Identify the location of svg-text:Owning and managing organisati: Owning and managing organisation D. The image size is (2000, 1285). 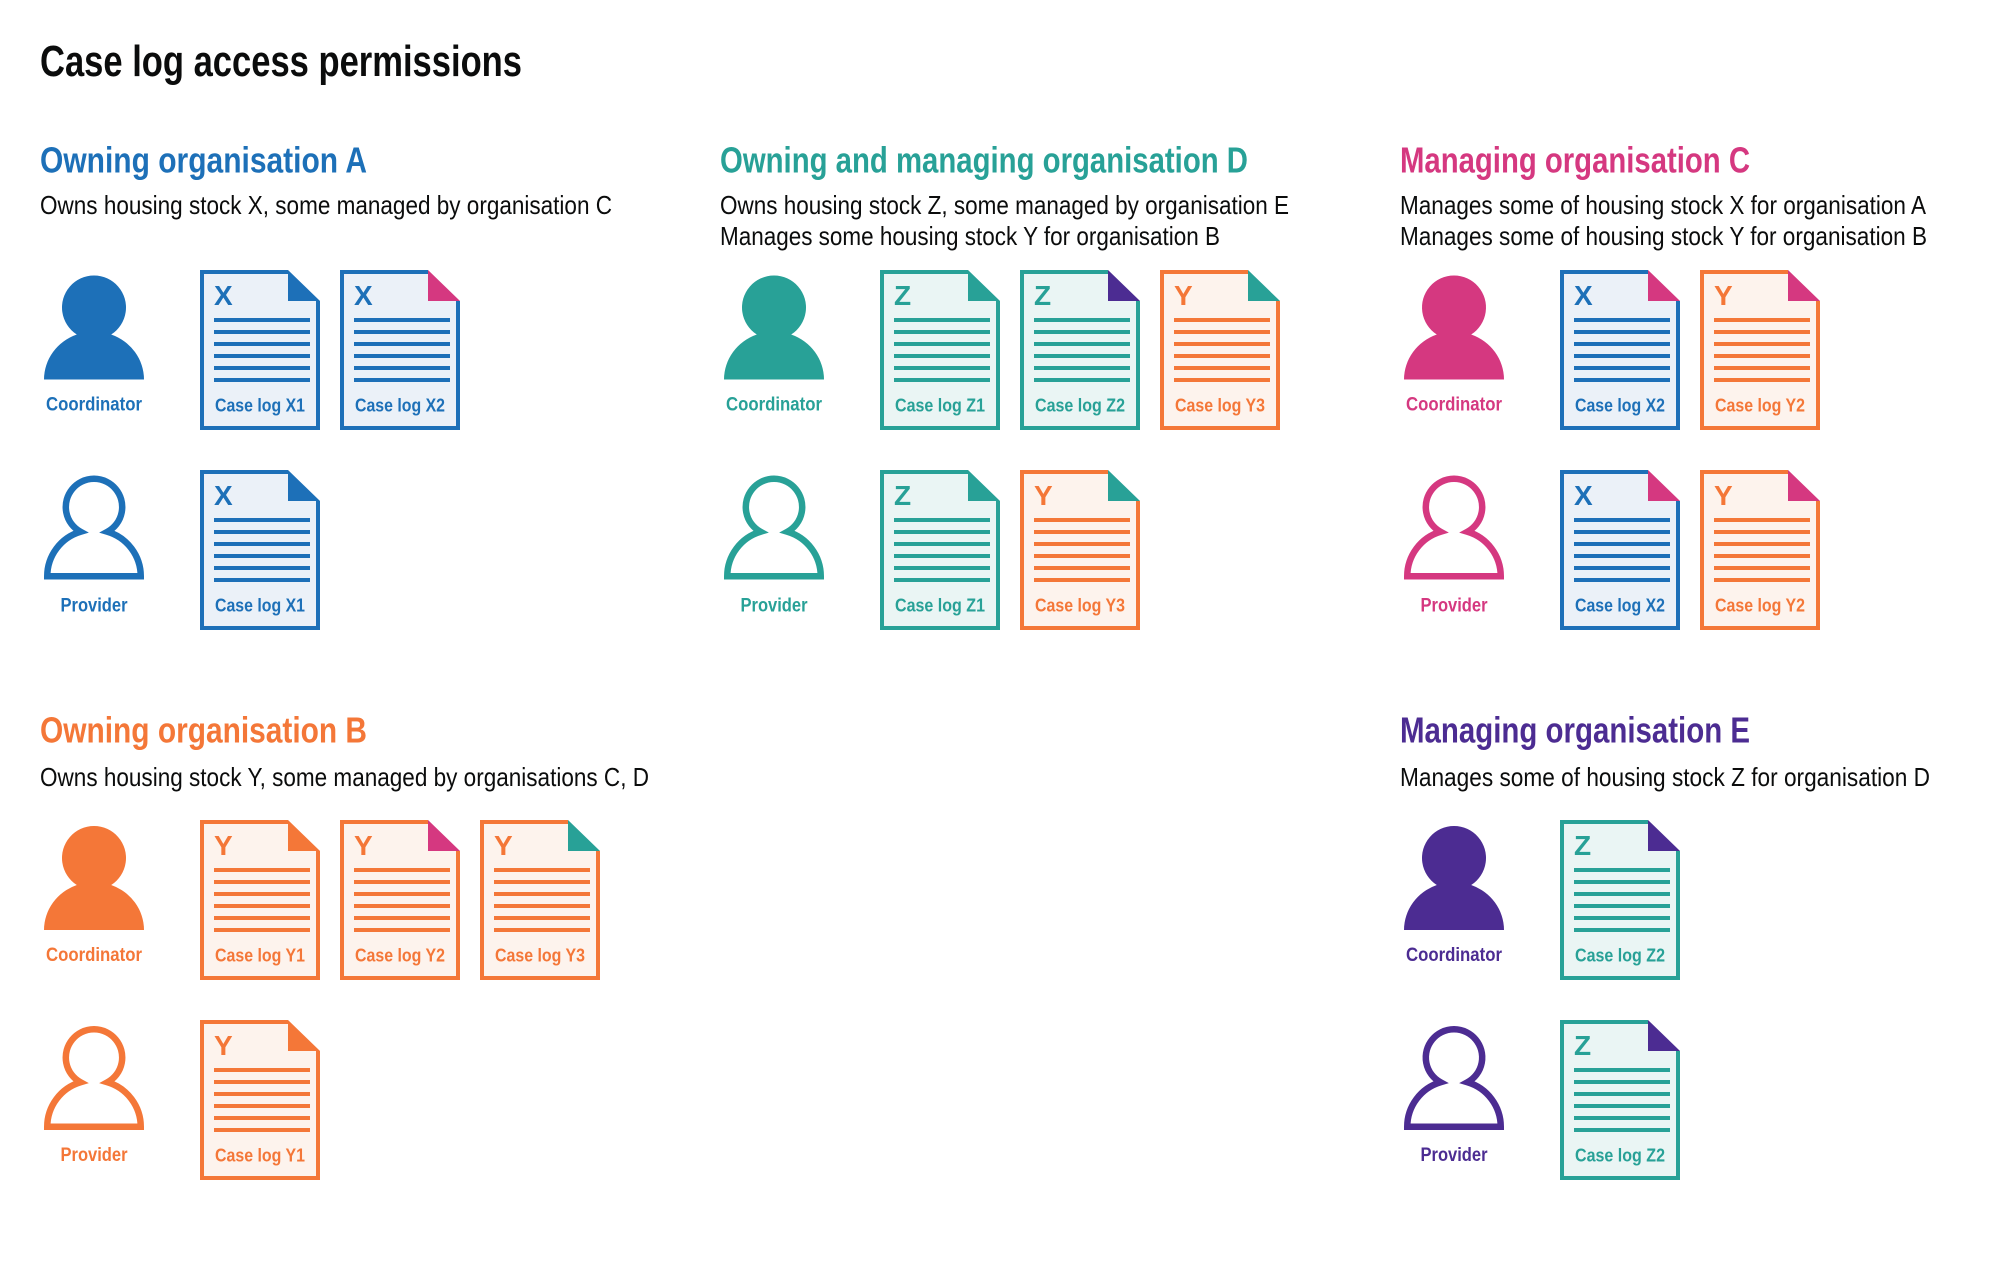
(984, 160).